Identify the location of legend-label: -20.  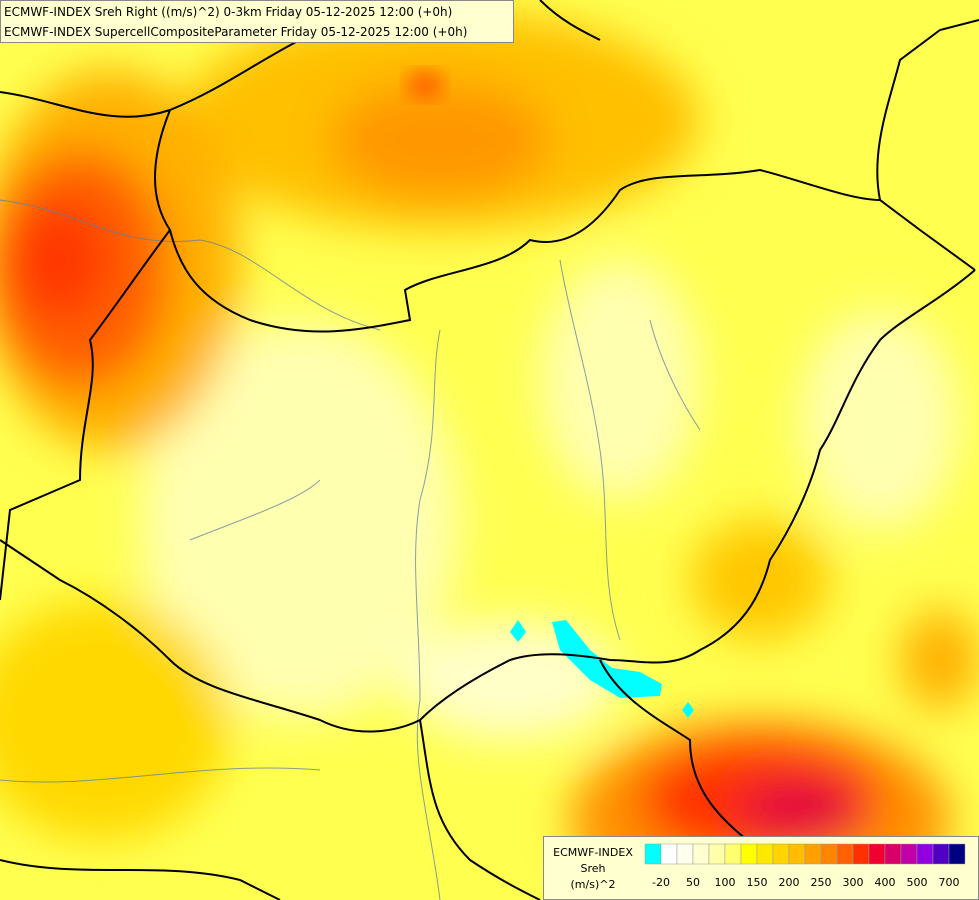
(661, 882).